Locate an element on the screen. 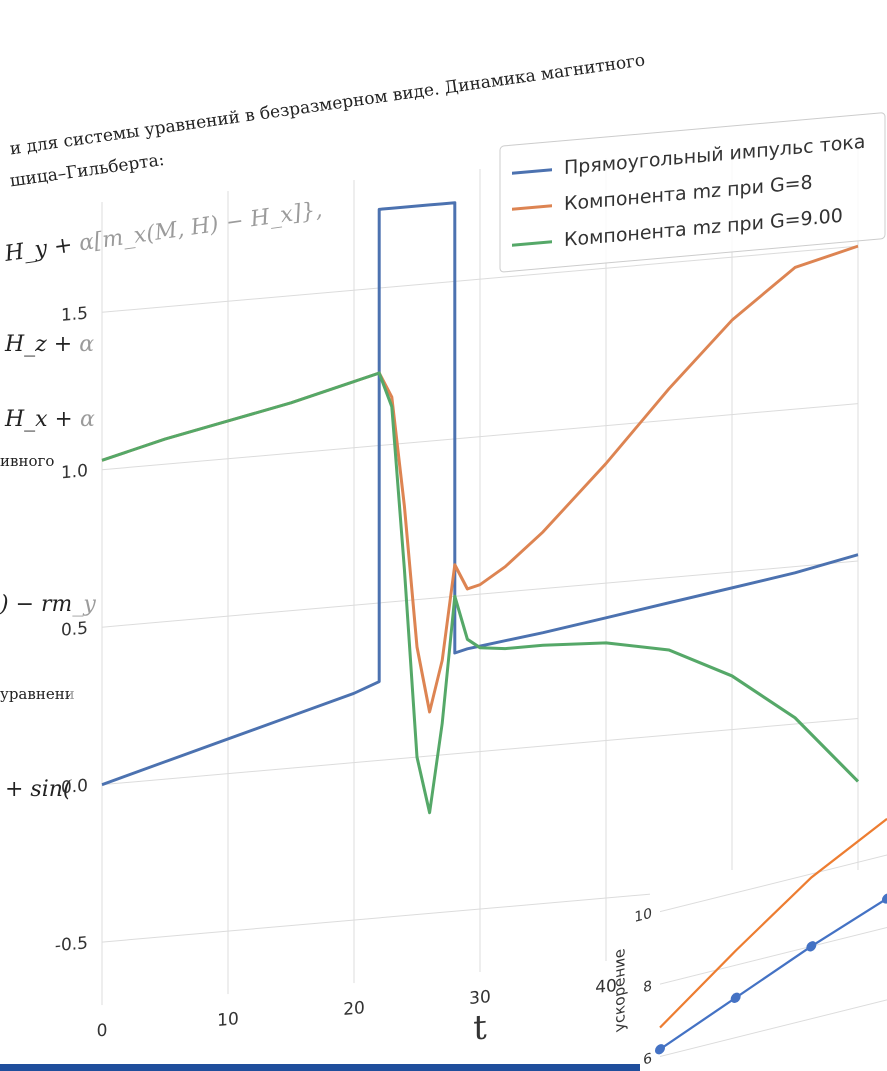 This screenshot has width=887, height=1071. x-tick-label: 30 is located at coordinates (480, 998).